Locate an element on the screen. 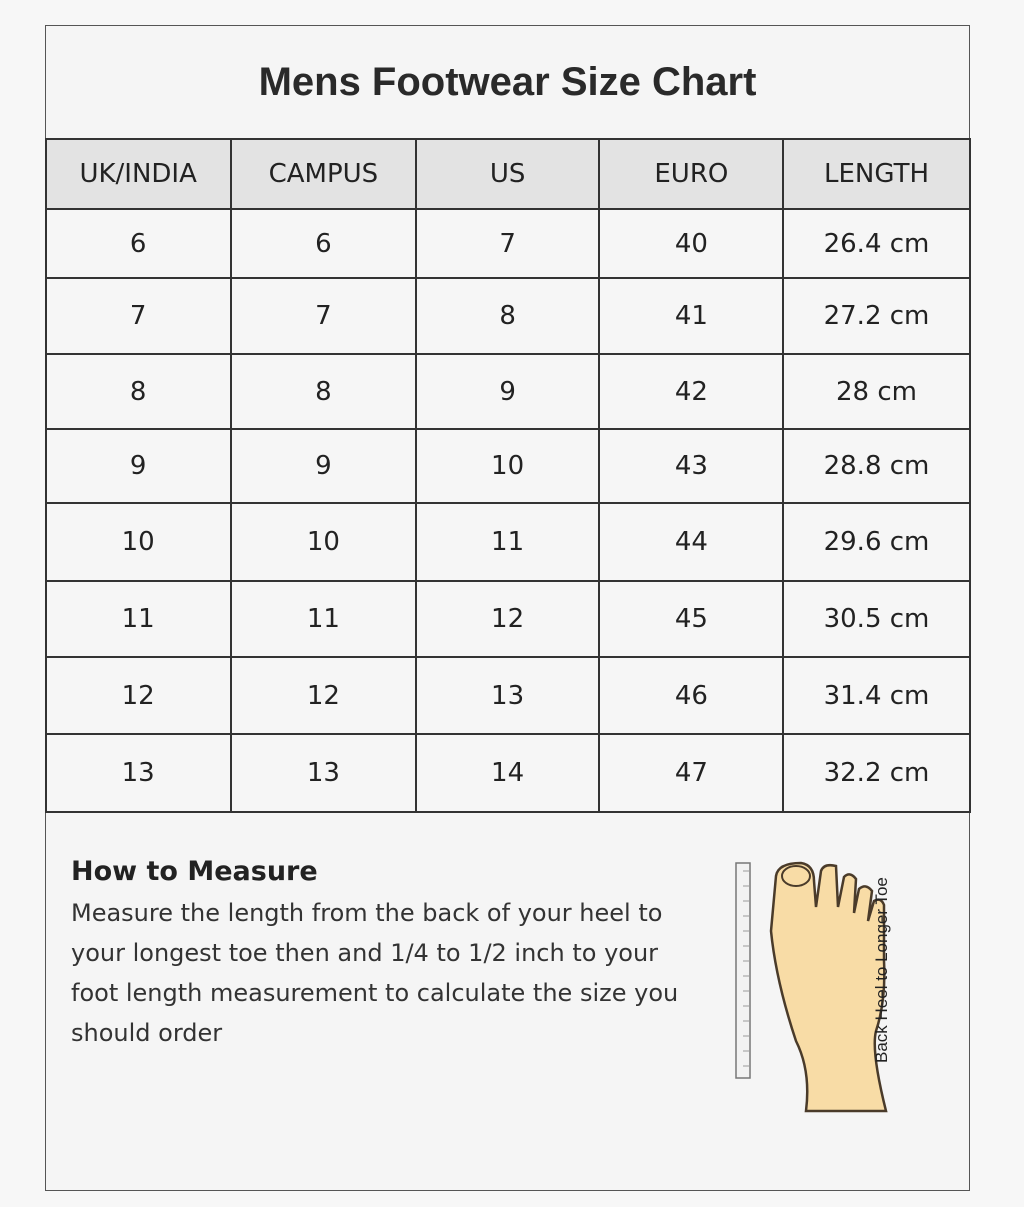 This screenshot has height=1207, width=1024. table-cell: 30.5 cm is located at coordinates (876, 619).